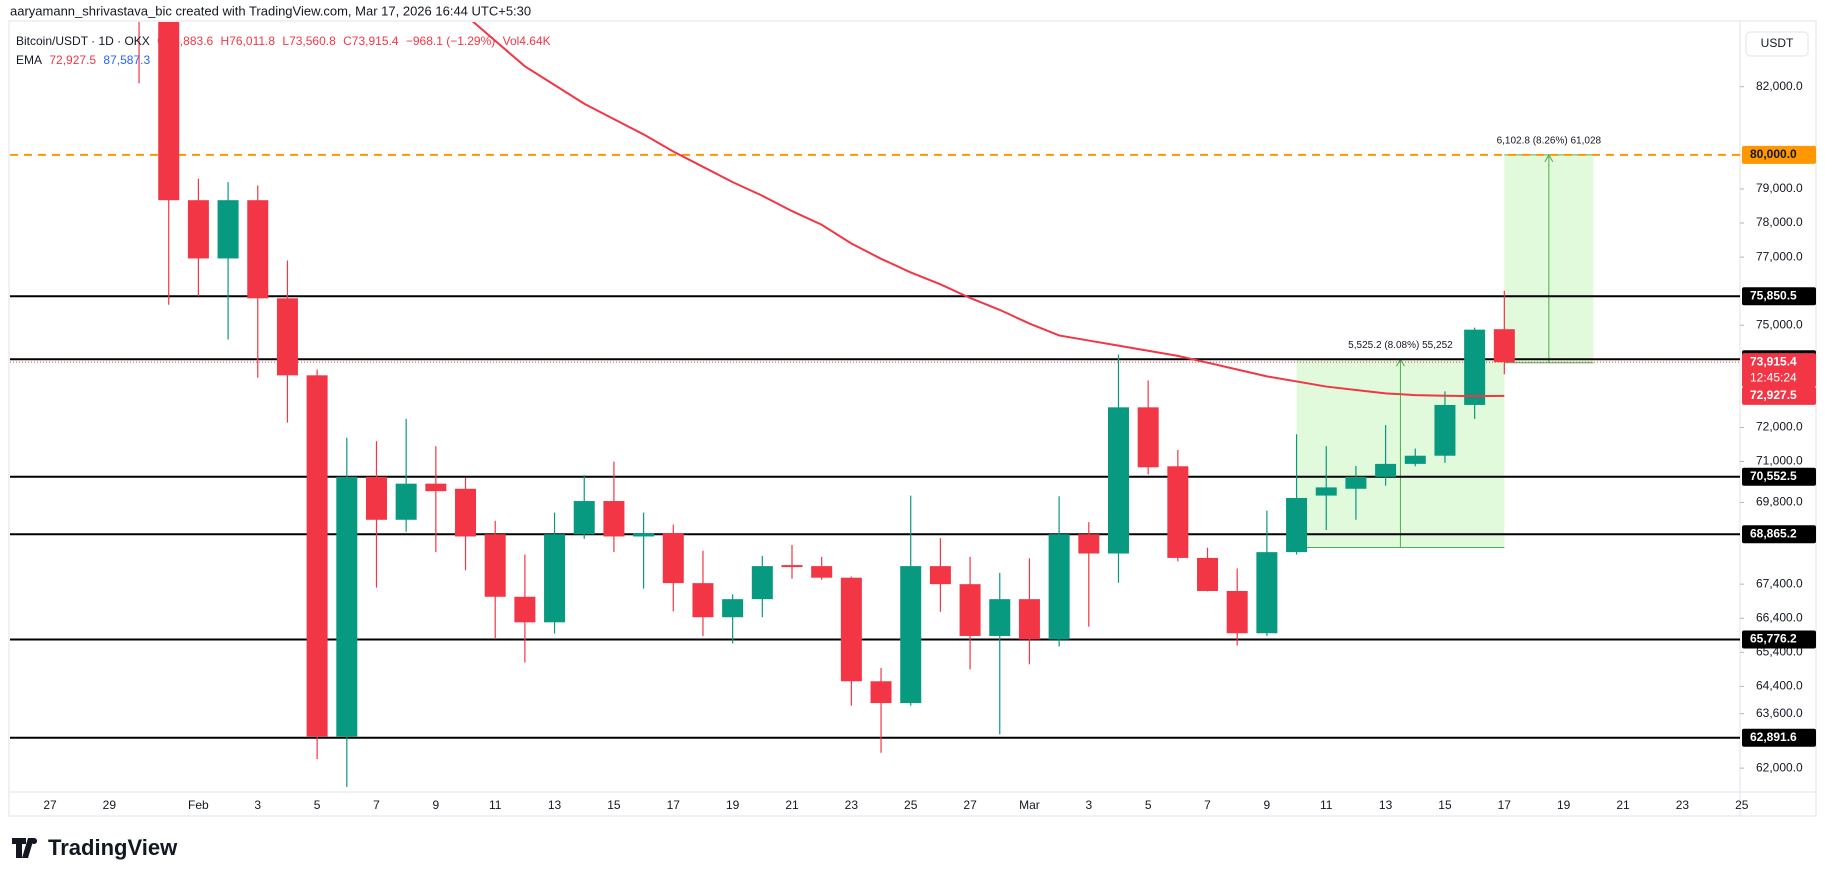 The width and height of the screenshot is (1825, 879). Describe the element at coordinates (1773, 377) in the screenshot. I see `countdown: 12:45:24` at that location.